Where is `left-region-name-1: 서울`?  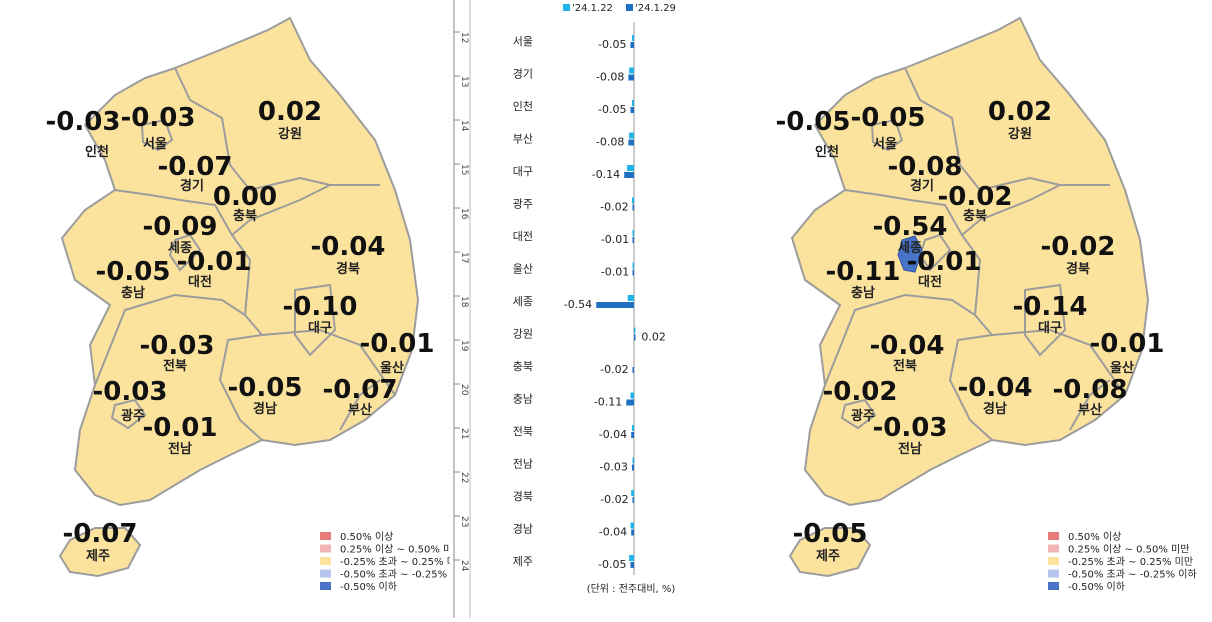 left-region-name-1: 서울 is located at coordinates (155, 144).